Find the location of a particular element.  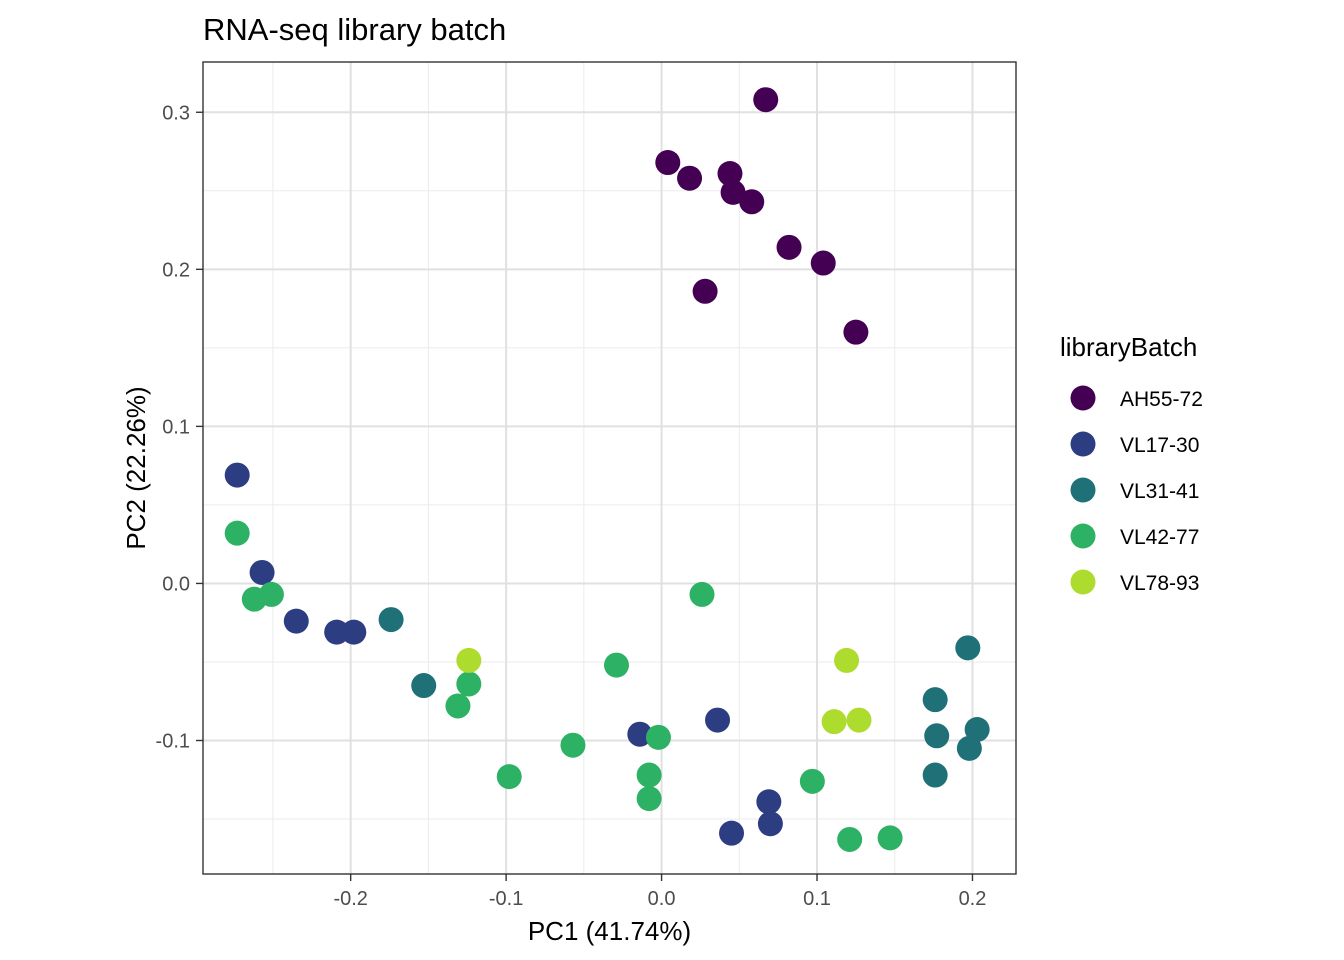

x-axis-ticks: -0.2 -0.1 0.0 0.1 0.2 is located at coordinates (659, 892).